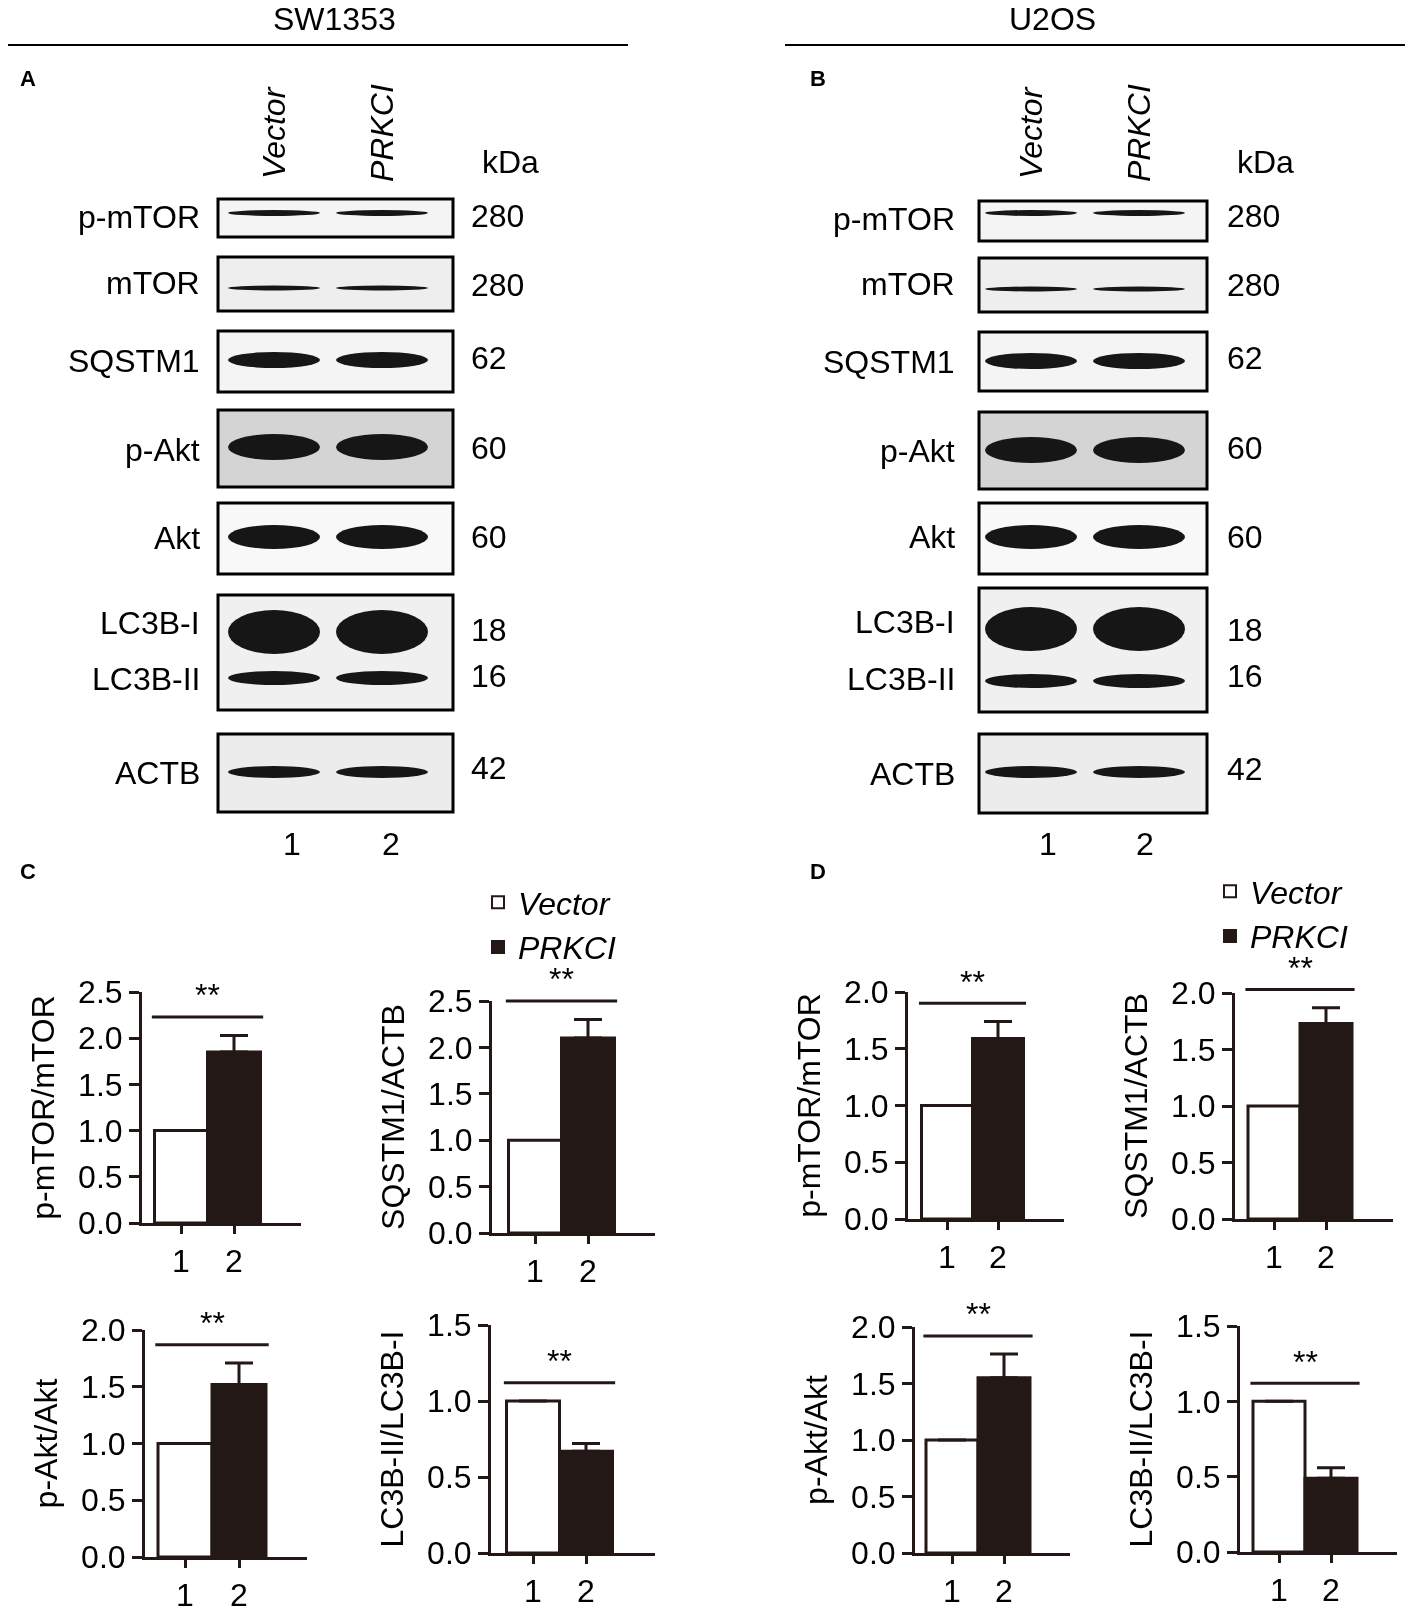  Describe the element at coordinates (1031, 132) in the screenshot. I see `category-label: Vector` at that location.